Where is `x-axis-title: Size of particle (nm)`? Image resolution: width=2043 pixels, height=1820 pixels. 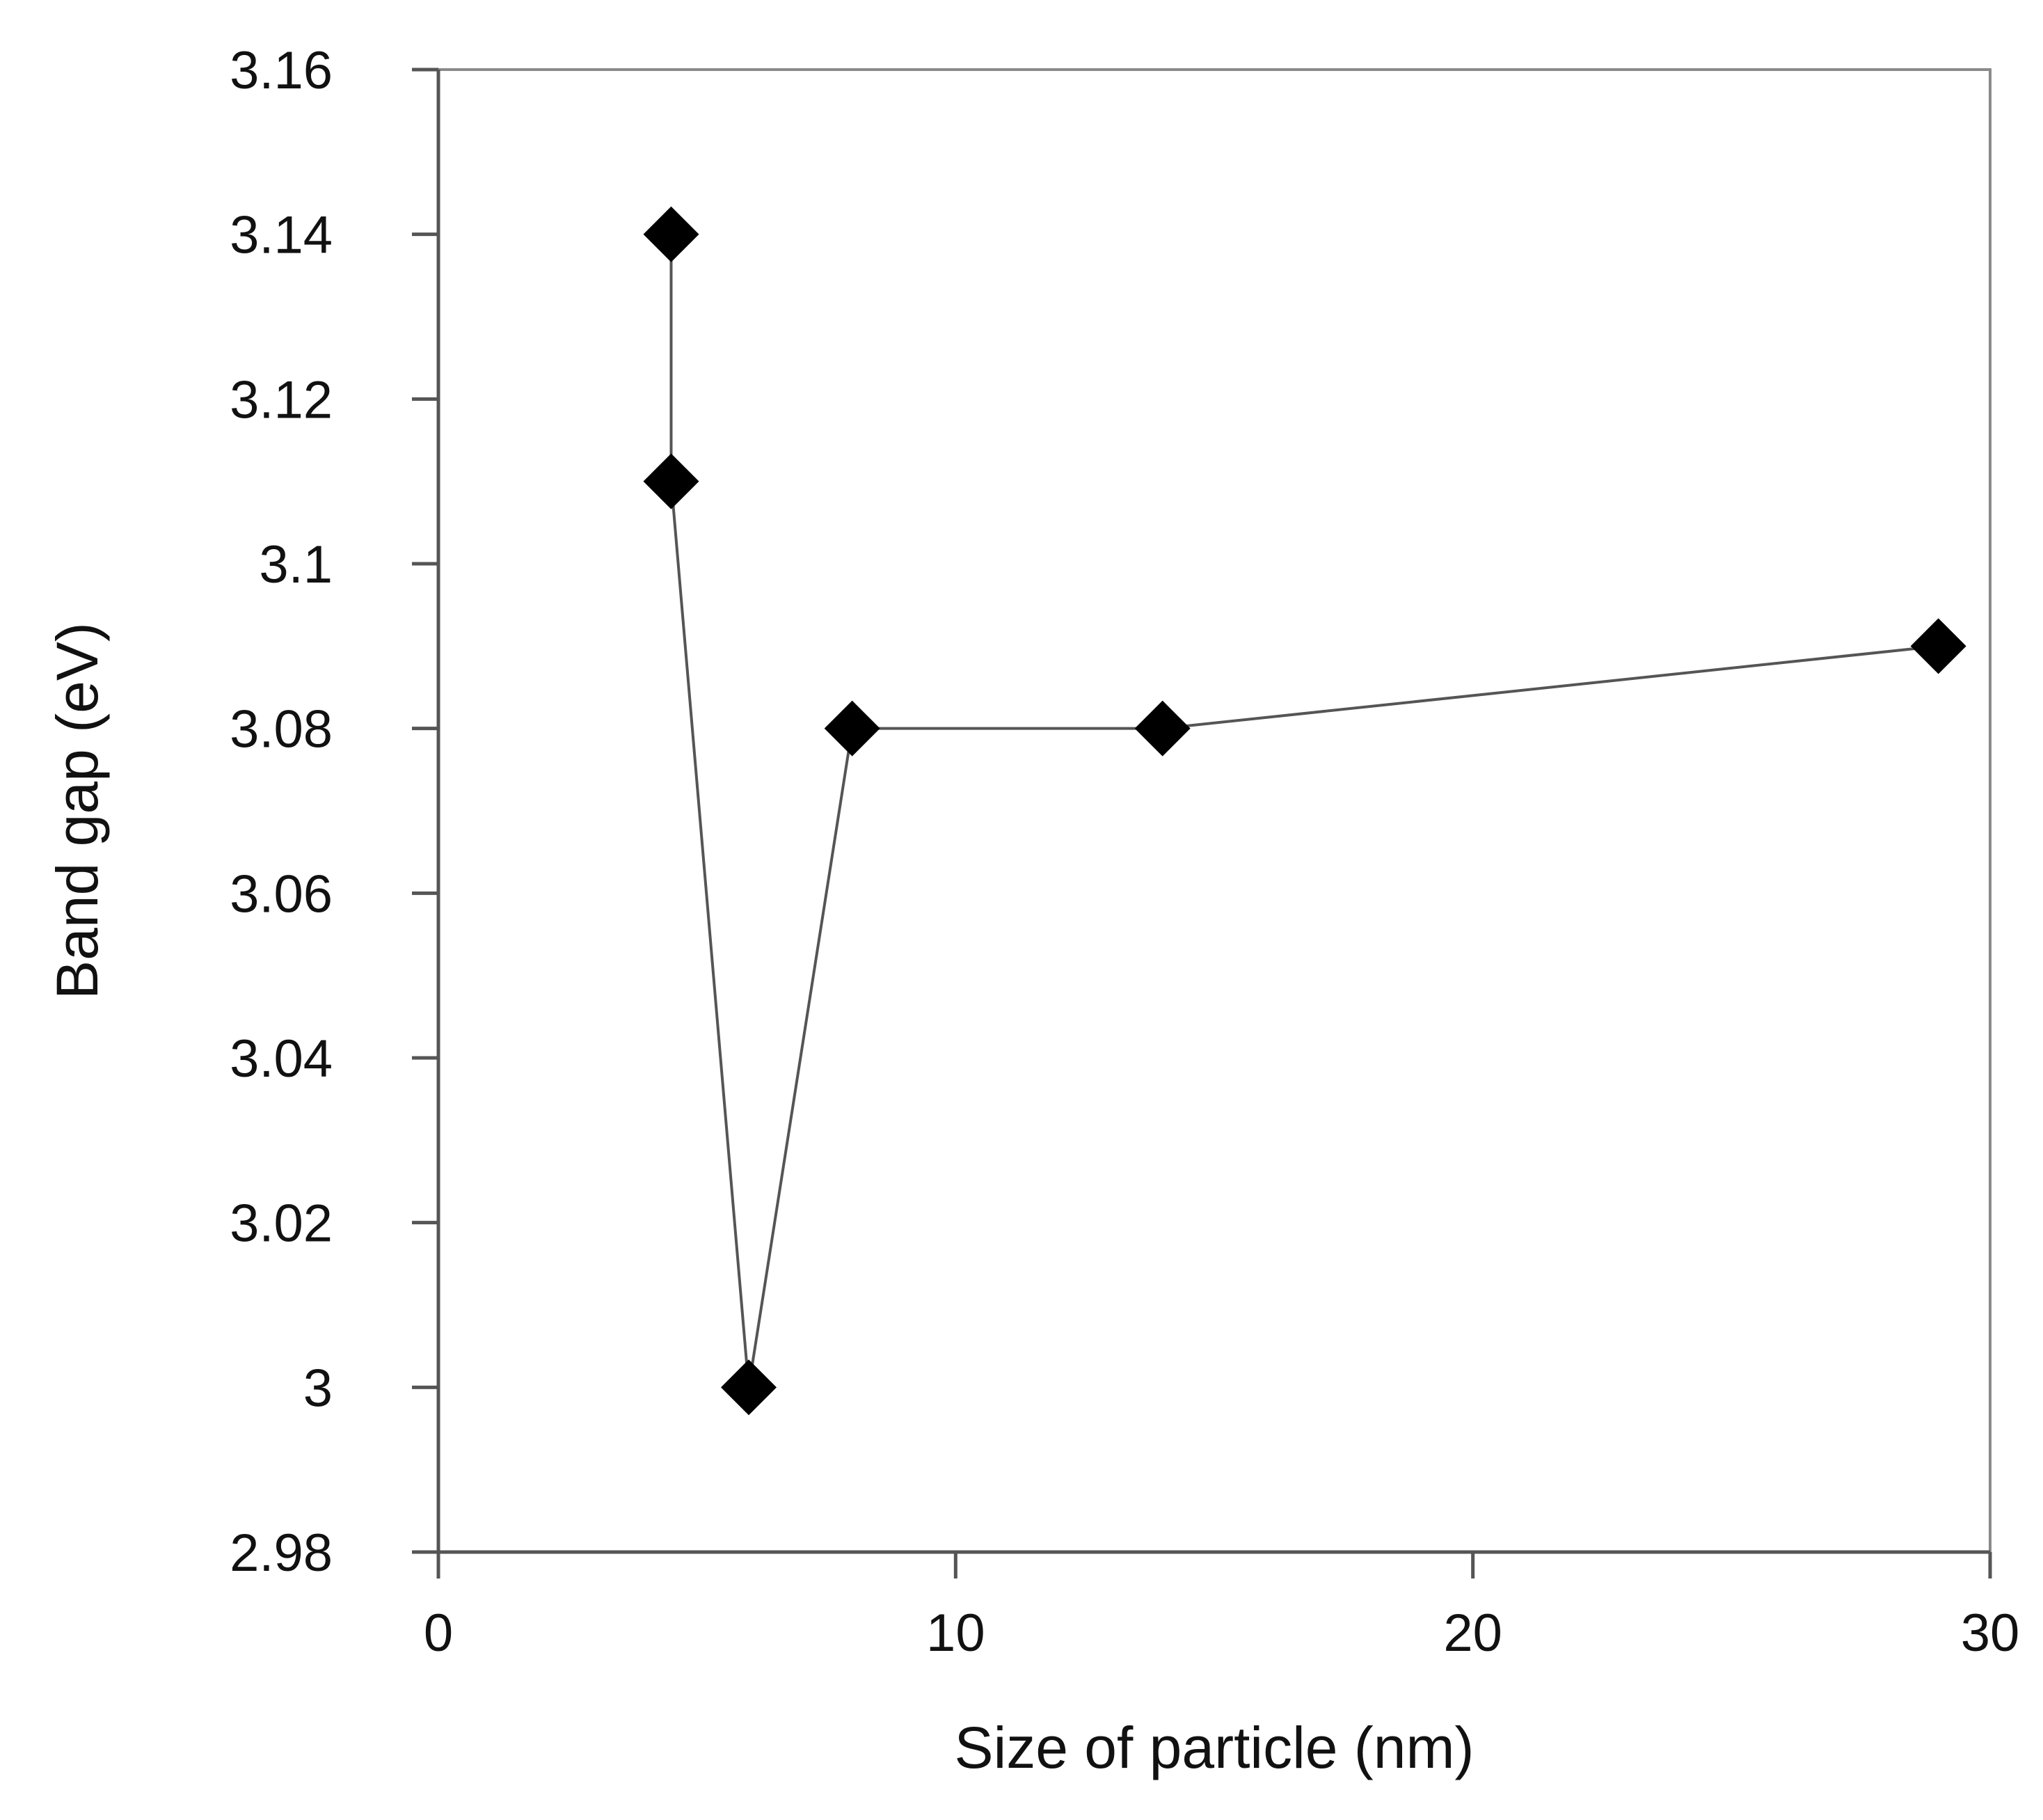
x-axis-title: Size of particle (nm) is located at coordinates (1214, 1748).